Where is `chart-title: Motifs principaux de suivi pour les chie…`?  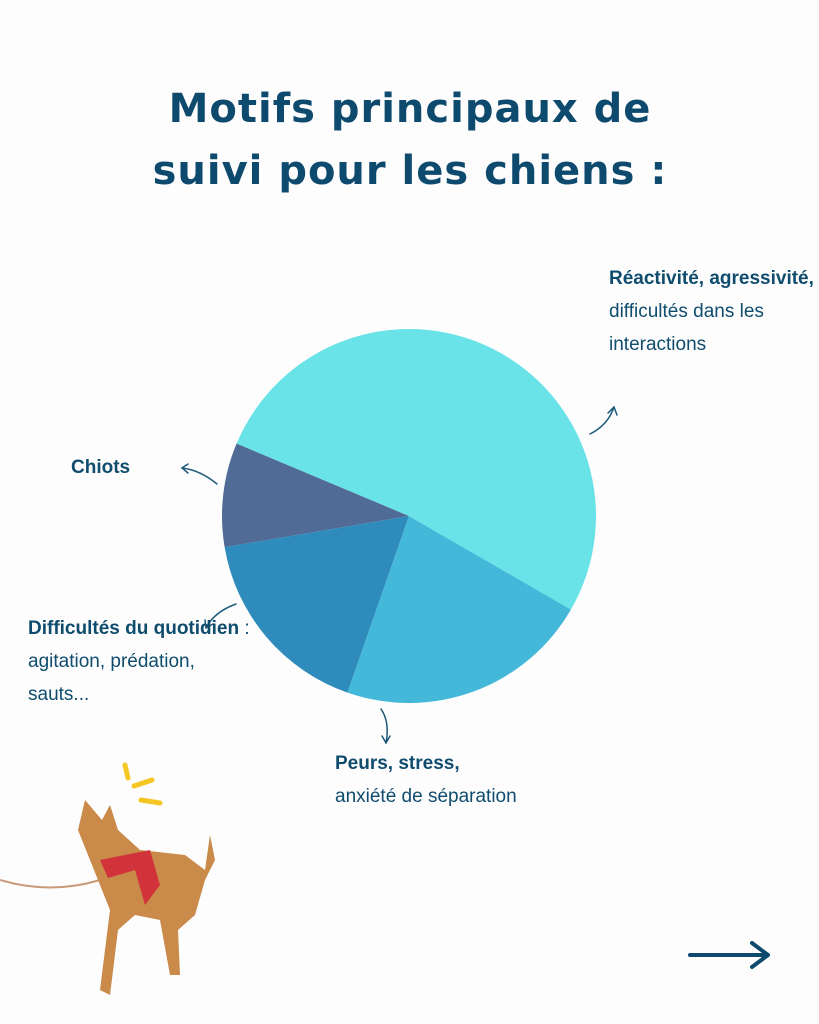 chart-title: Motifs principaux de suivi pour les chie… is located at coordinates (410, 140).